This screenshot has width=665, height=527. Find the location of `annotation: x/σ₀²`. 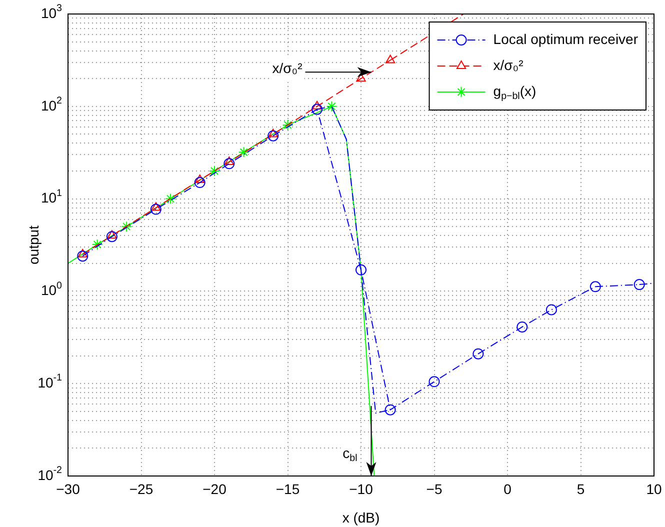

annotation: x/σ₀² is located at coordinates (287, 68).